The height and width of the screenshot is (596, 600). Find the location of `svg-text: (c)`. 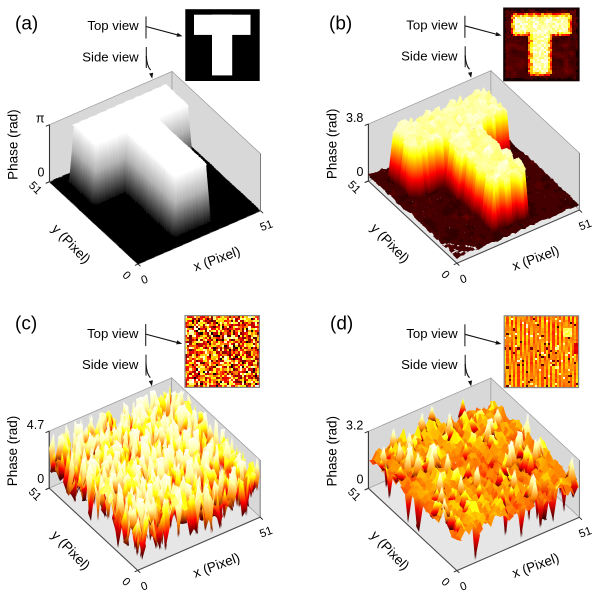

svg-text: (c) is located at coordinates (26, 324).